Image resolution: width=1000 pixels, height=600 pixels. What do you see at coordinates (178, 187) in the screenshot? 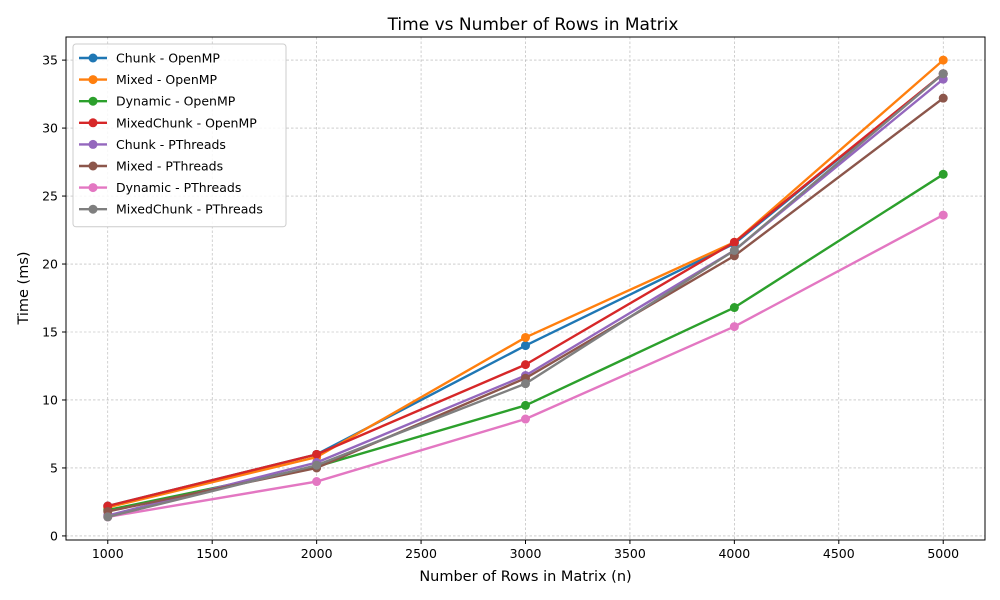
I see `legend-label: Dynamic - PThreads` at bounding box center [178, 187].